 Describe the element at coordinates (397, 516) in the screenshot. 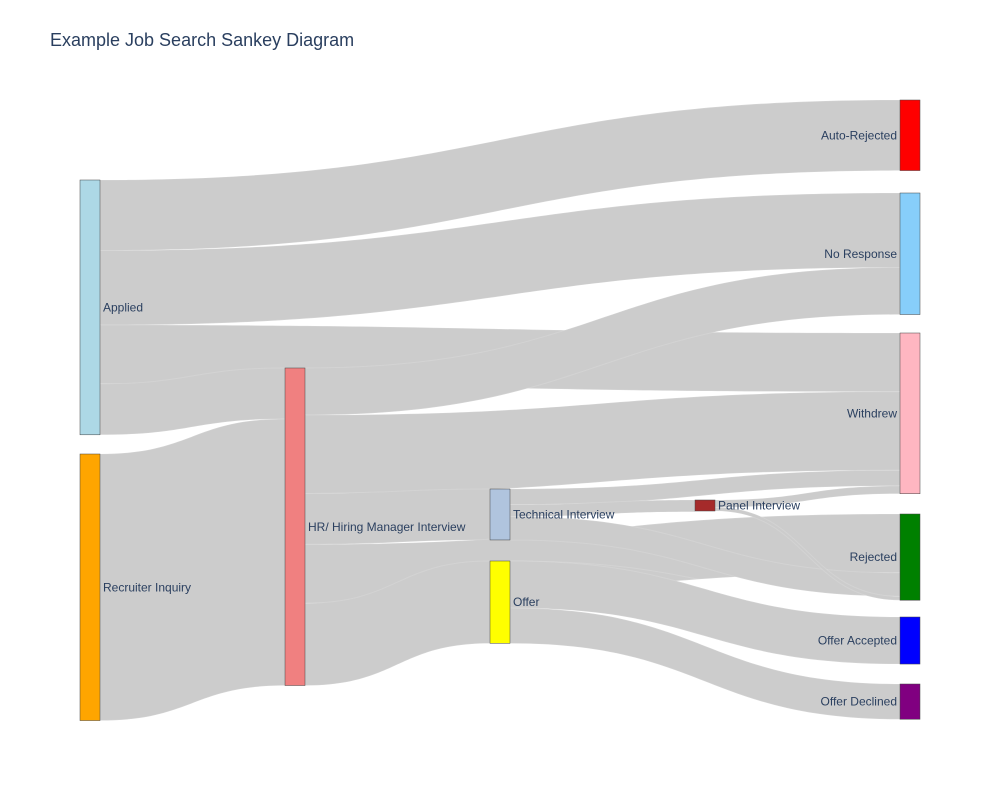

I see `link-hr-tech` at that location.